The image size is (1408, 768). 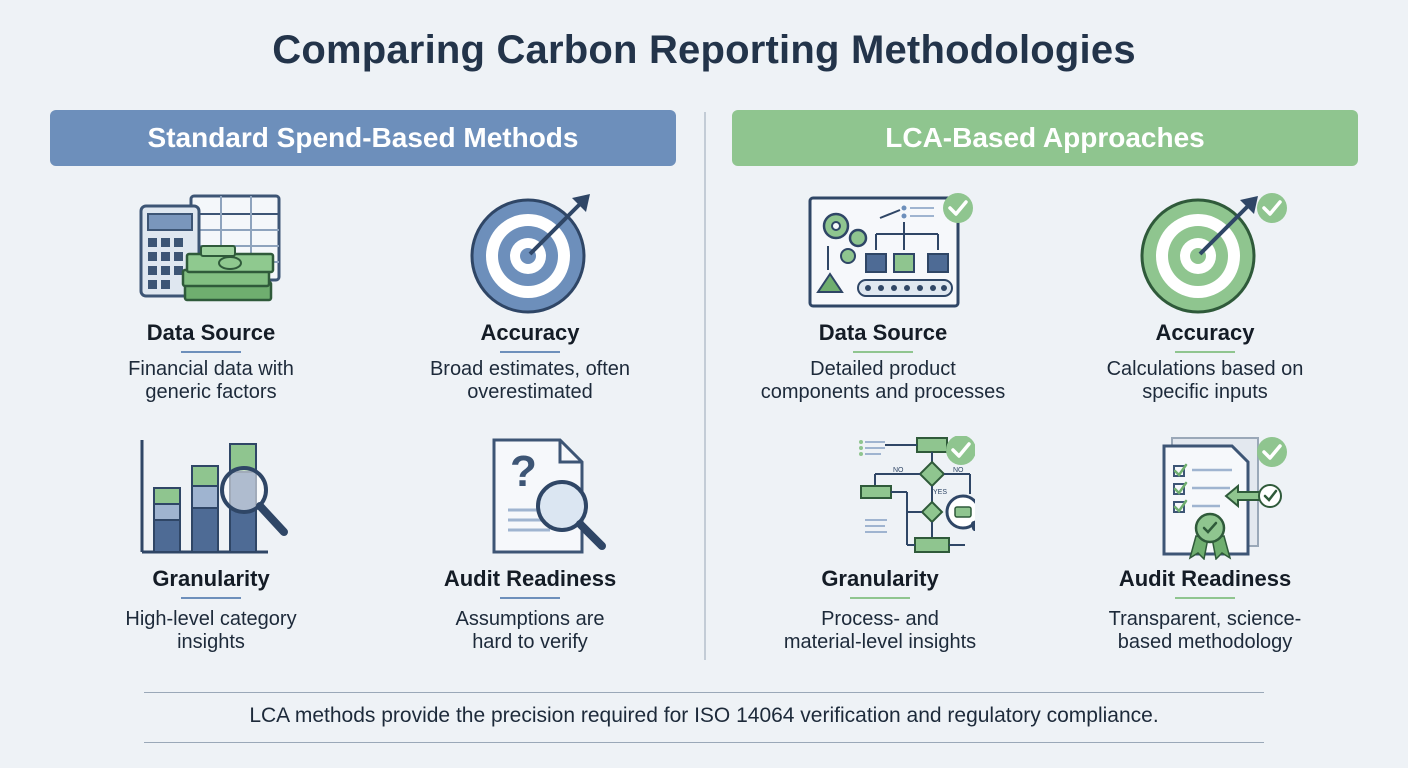 What do you see at coordinates (211, 392) in the screenshot?
I see `card-description-line2: generic factors` at bounding box center [211, 392].